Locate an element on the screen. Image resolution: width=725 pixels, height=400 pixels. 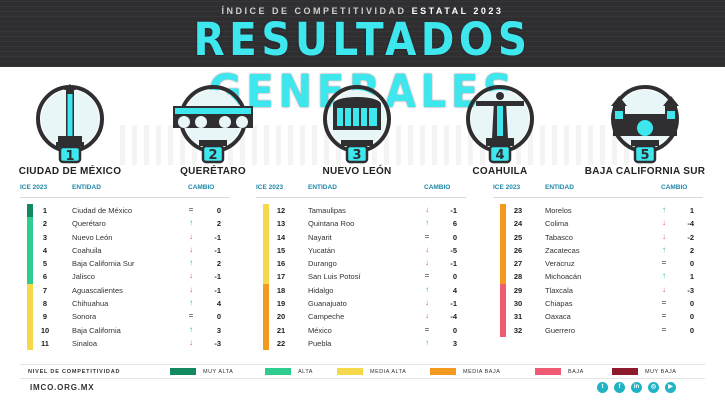
podium-rank-1: 1 is located at coordinates (69, 156).